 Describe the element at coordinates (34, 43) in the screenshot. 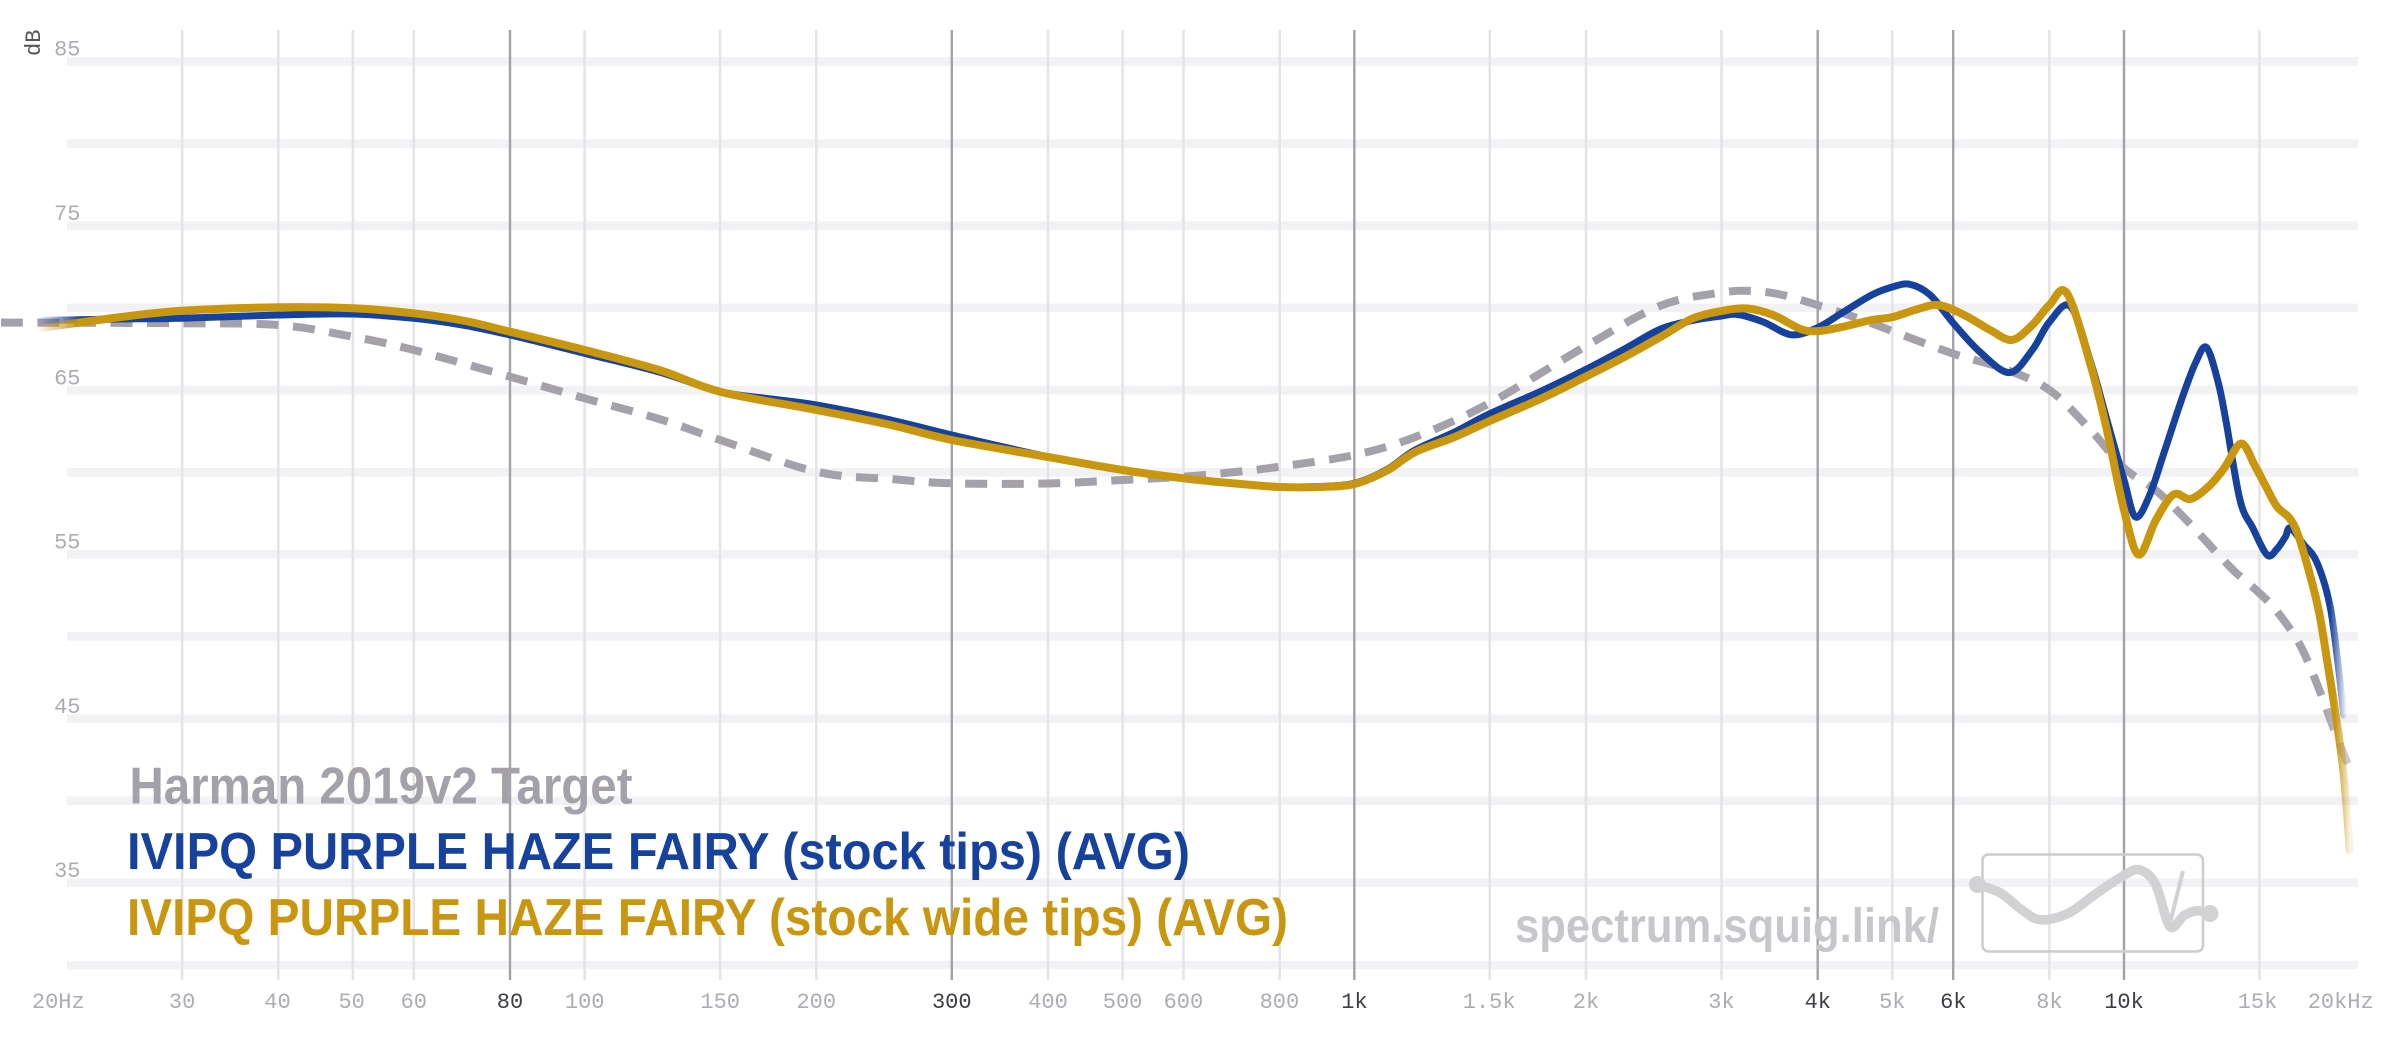

I see `svg-text: dB` at that location.